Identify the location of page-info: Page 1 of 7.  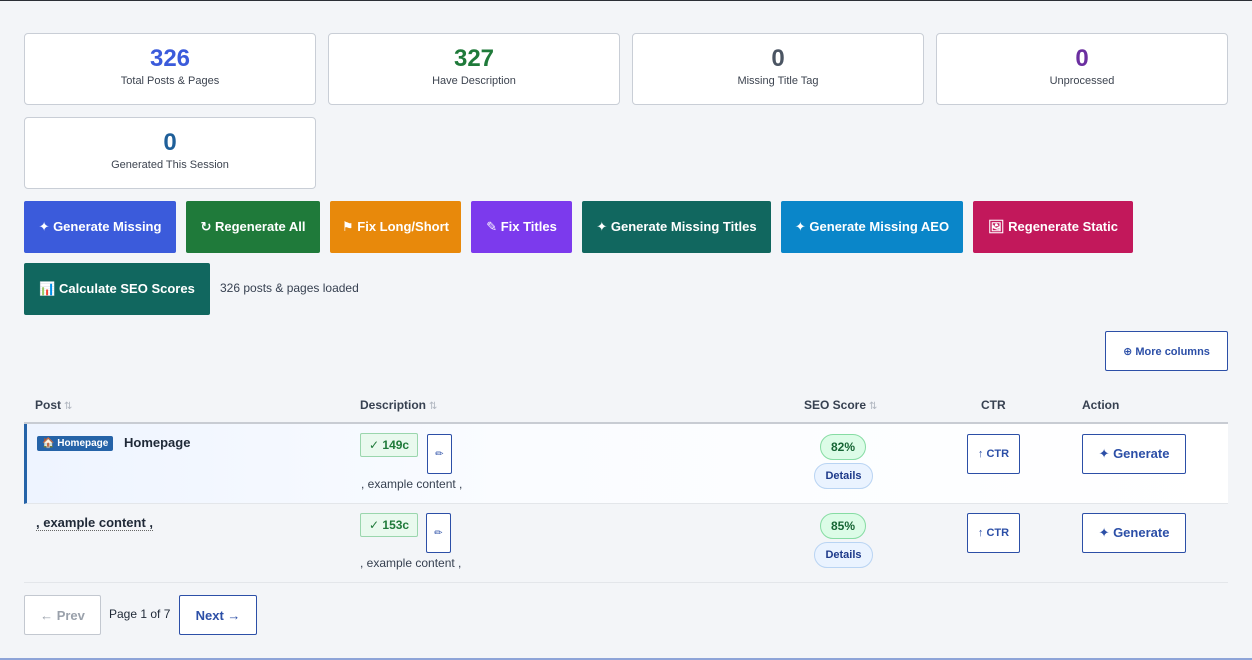
(140, 614).